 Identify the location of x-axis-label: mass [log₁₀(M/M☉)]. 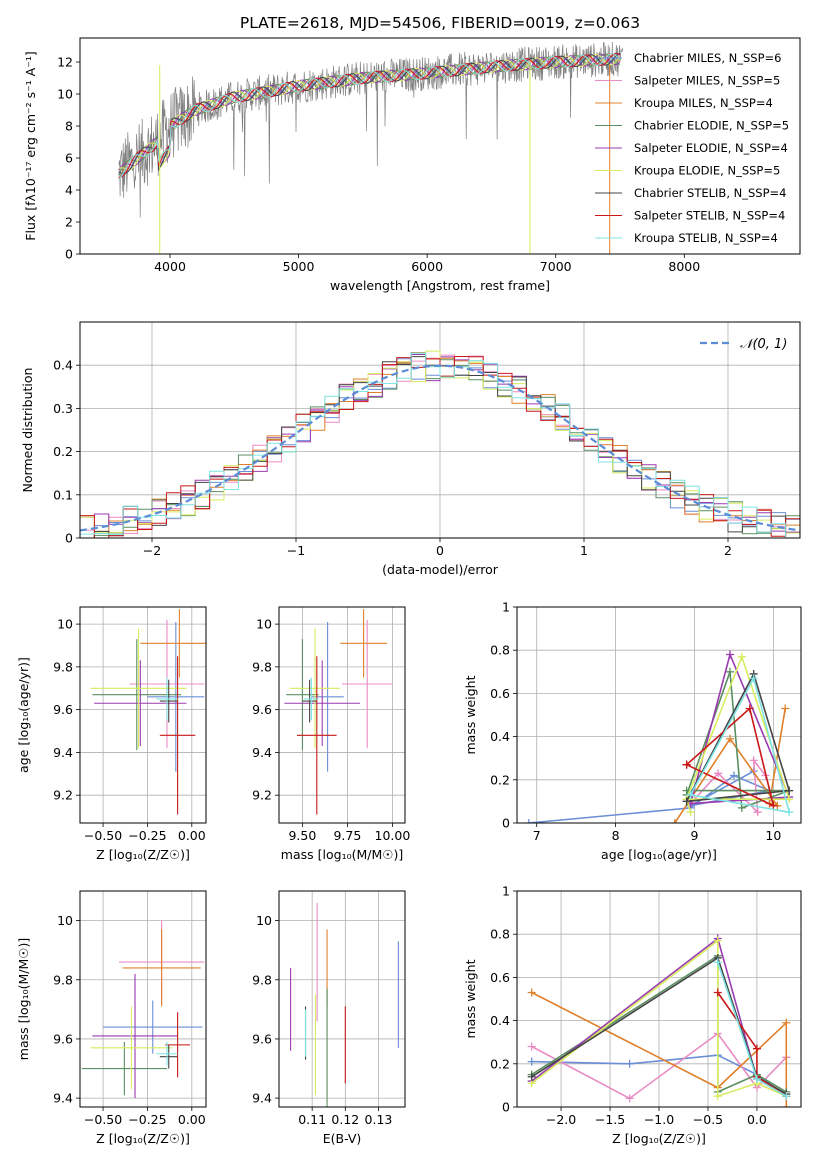
(342, 854).